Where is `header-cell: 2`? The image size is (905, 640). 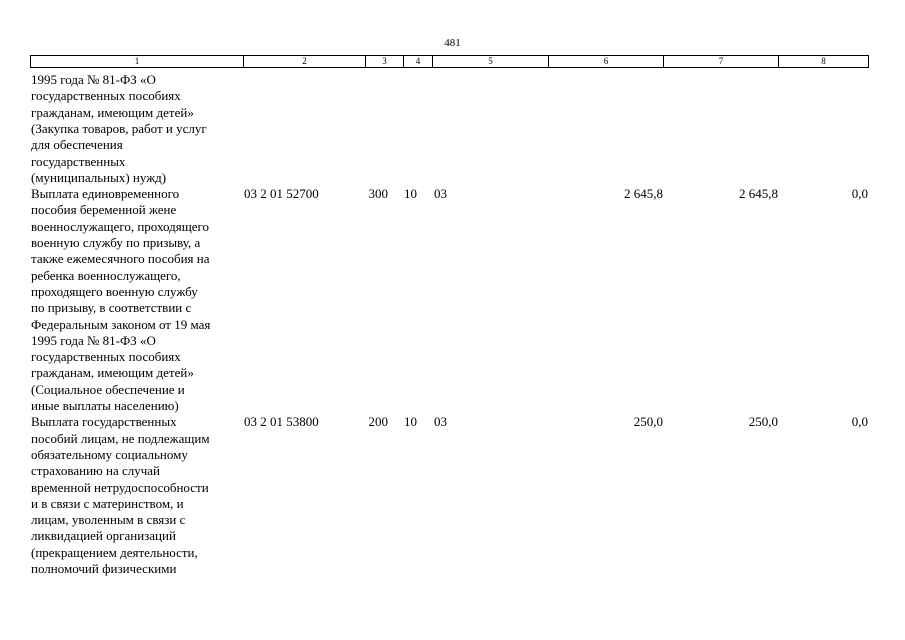 header-cell: 2 is located at coordinates (304, 61).